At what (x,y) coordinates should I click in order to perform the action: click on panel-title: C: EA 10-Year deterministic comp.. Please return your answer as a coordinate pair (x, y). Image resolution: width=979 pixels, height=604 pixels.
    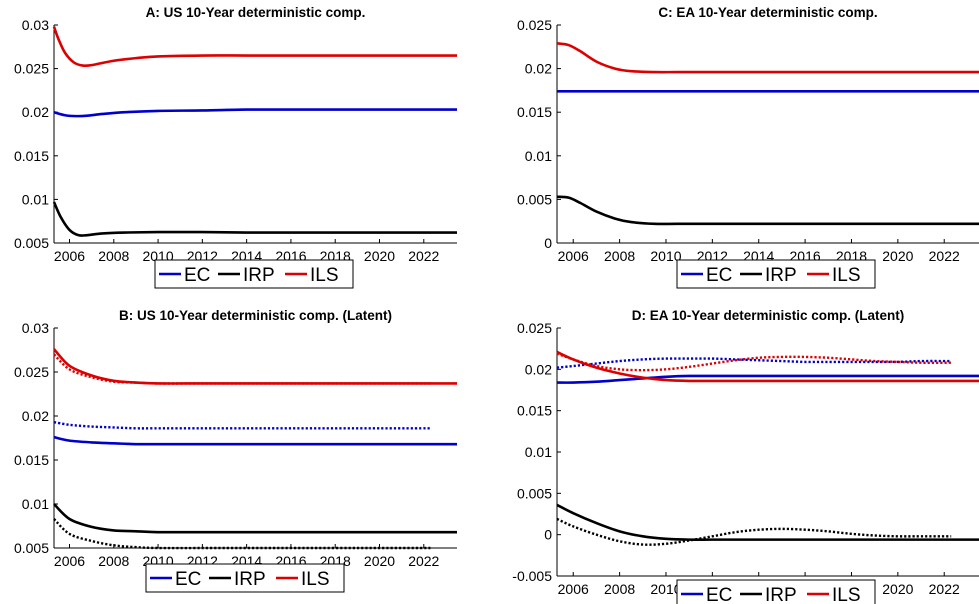
    Looking at the image, I should click on (767, 12).